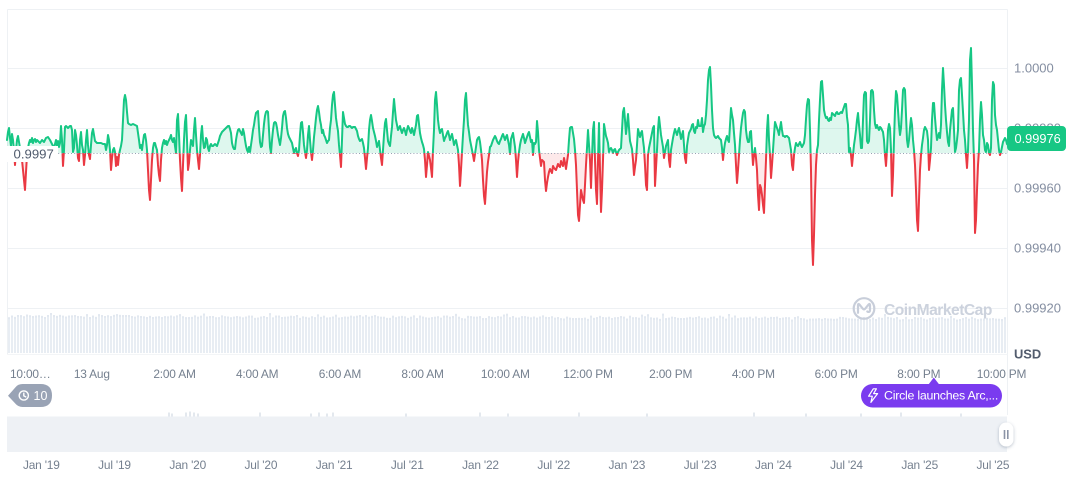 The image size is (1072, 482). Describe the element at coordinates (1037, 248) in the screenshot. I see `svg-text: 0.99940` at that location.